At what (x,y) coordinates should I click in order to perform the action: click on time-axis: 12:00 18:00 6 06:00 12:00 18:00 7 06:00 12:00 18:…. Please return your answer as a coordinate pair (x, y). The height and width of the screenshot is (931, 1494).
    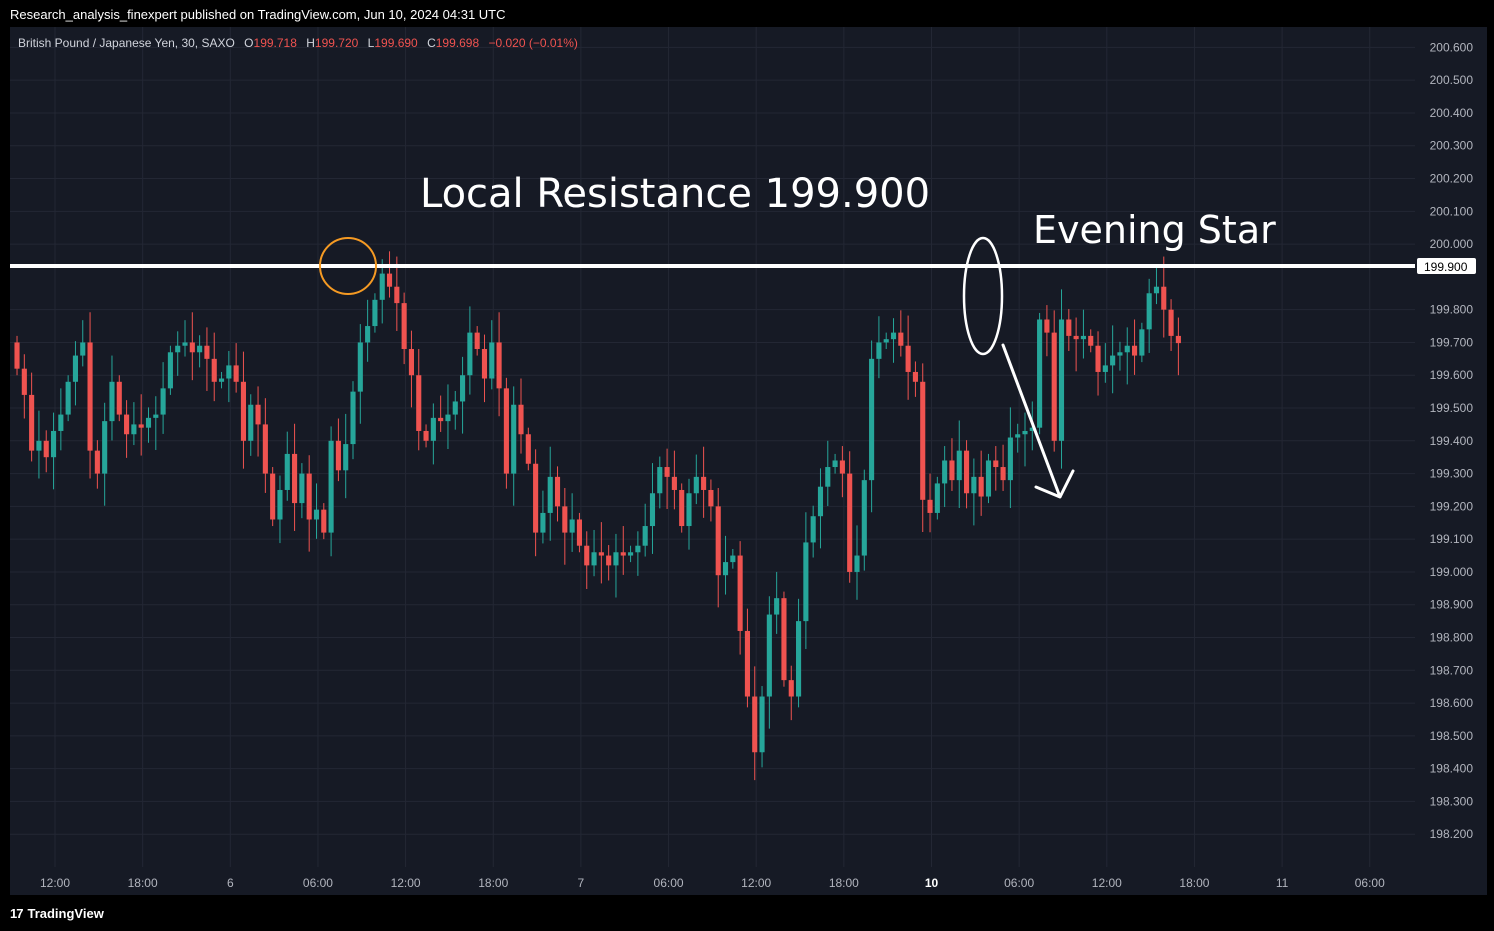
    Looking at the image, I should click on (712, 883).